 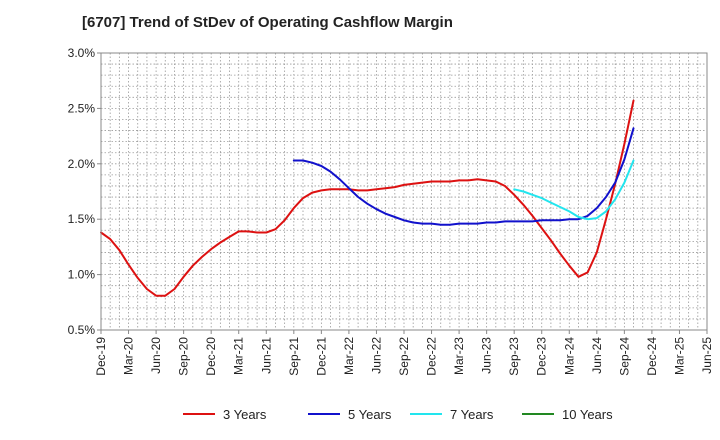 I want to click on x-tick-label: Dec-23, so click(x=542, y=356).